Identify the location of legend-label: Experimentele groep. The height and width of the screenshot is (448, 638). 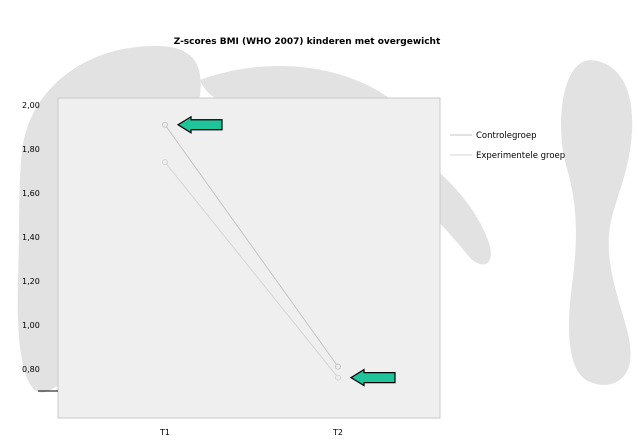
(520, 156).